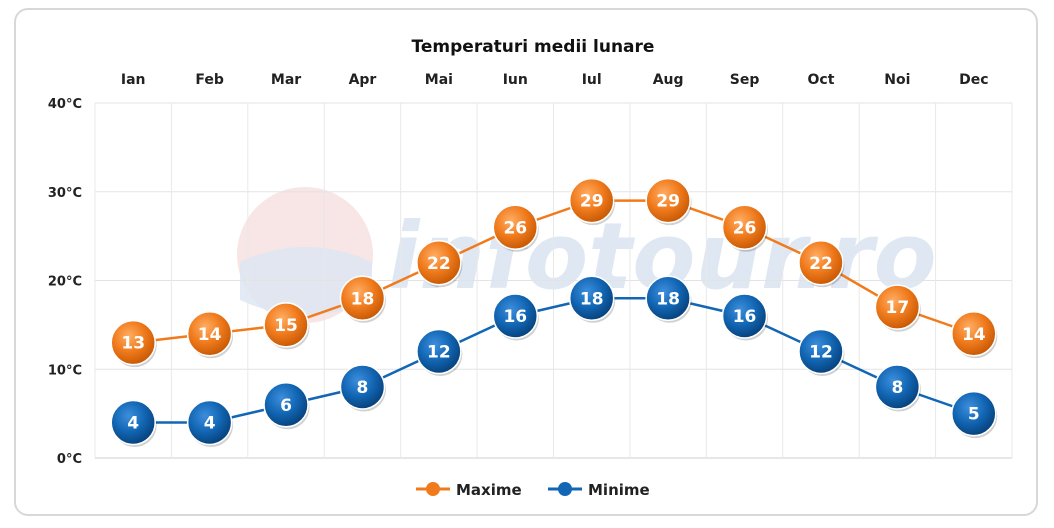  I want to click on x-tick-label: Iun, so click(515, 80).